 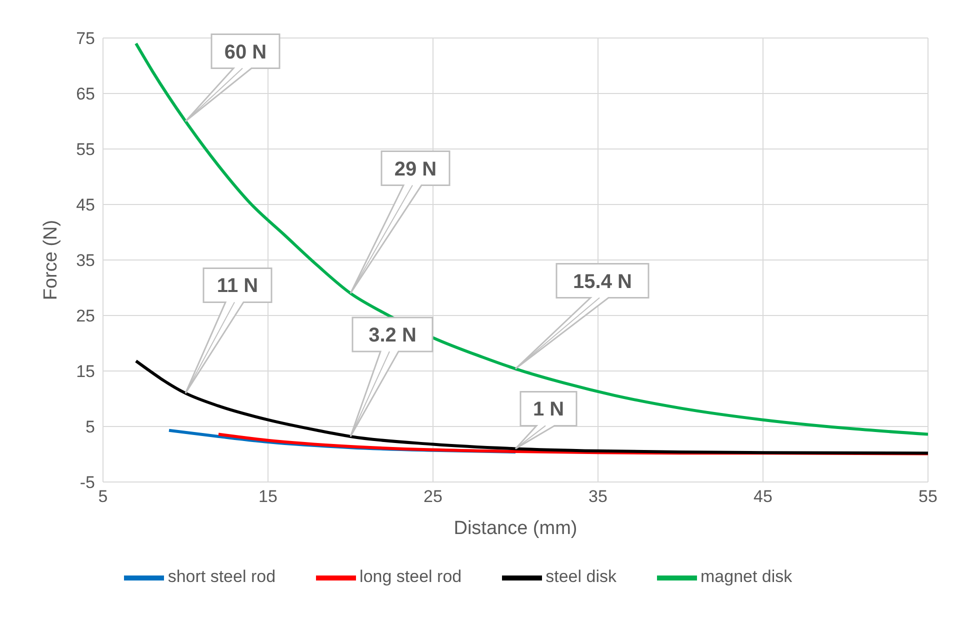 What do you see at coordinates (763, 496) in the screenshot?
I see `x-tick-label: 45` at bounding box center [763, 496].